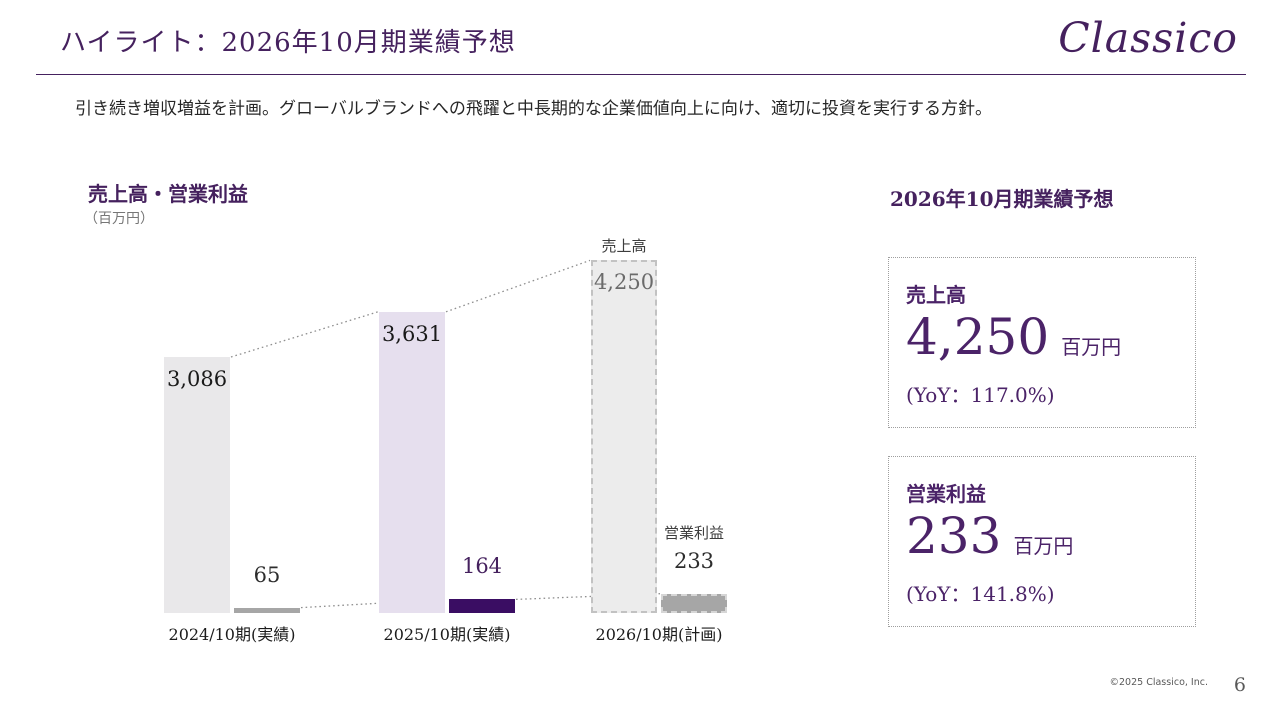  What do you see at coordinates (693, 533) in the screenshot?
I see `profit-series-annotation: 営業利益` at bounding box center [693, 533].